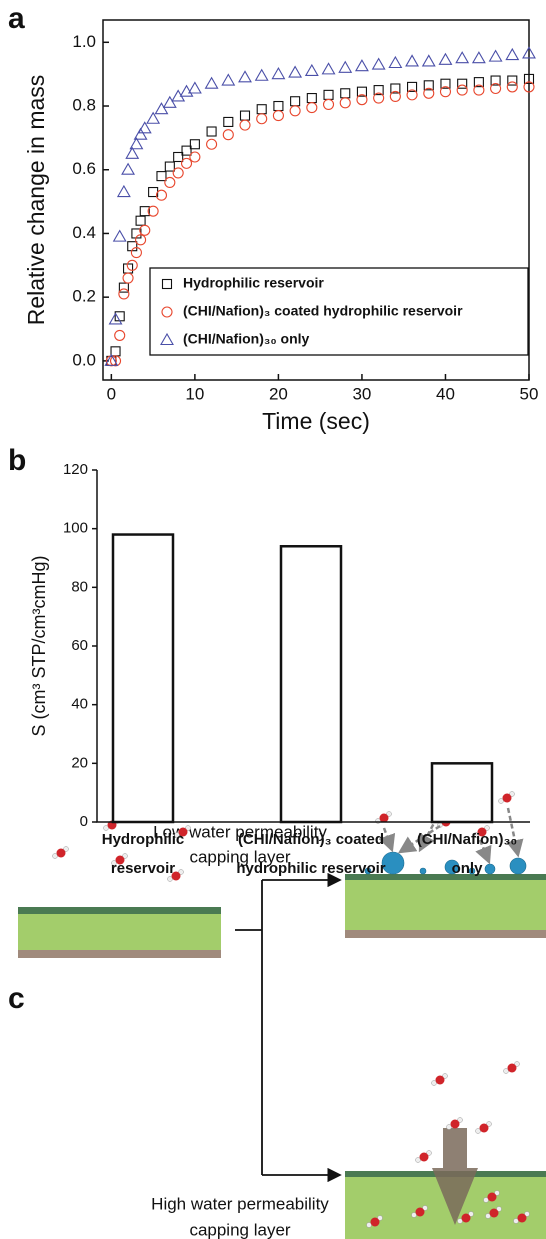  I want to click on x-tick-label: 50, so click(529, 393).